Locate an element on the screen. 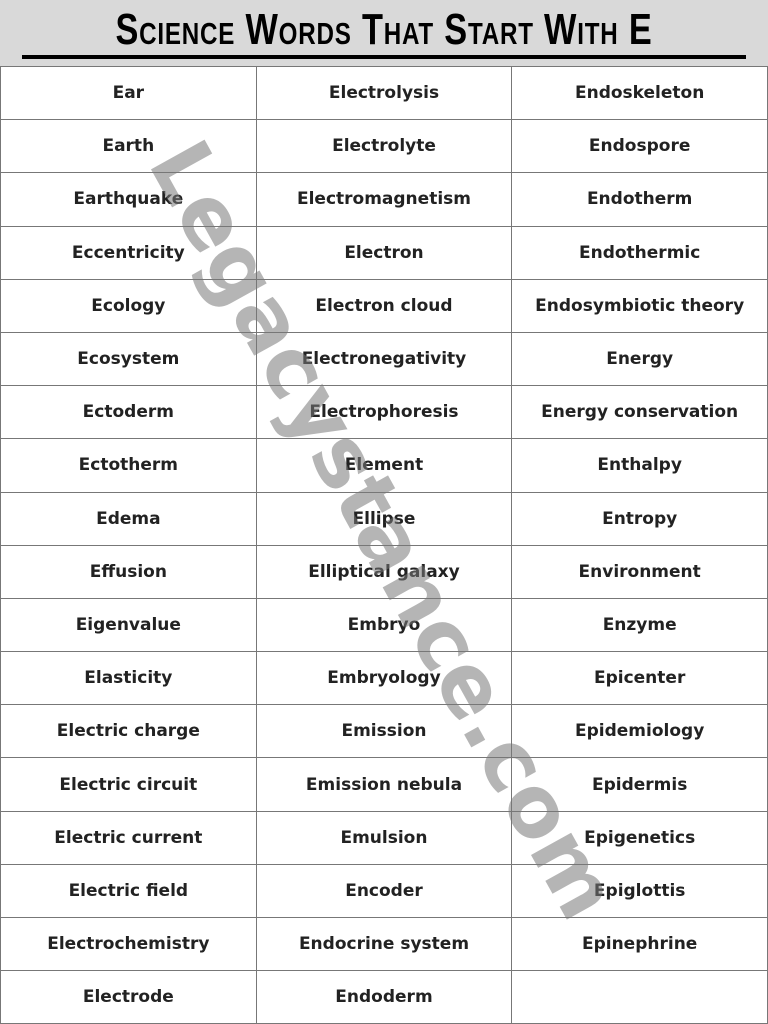 Image resolution: width=768 pixels, height=1024 pixels. word-cell: Elliptical galaxy is located at coordinates (384, 571).